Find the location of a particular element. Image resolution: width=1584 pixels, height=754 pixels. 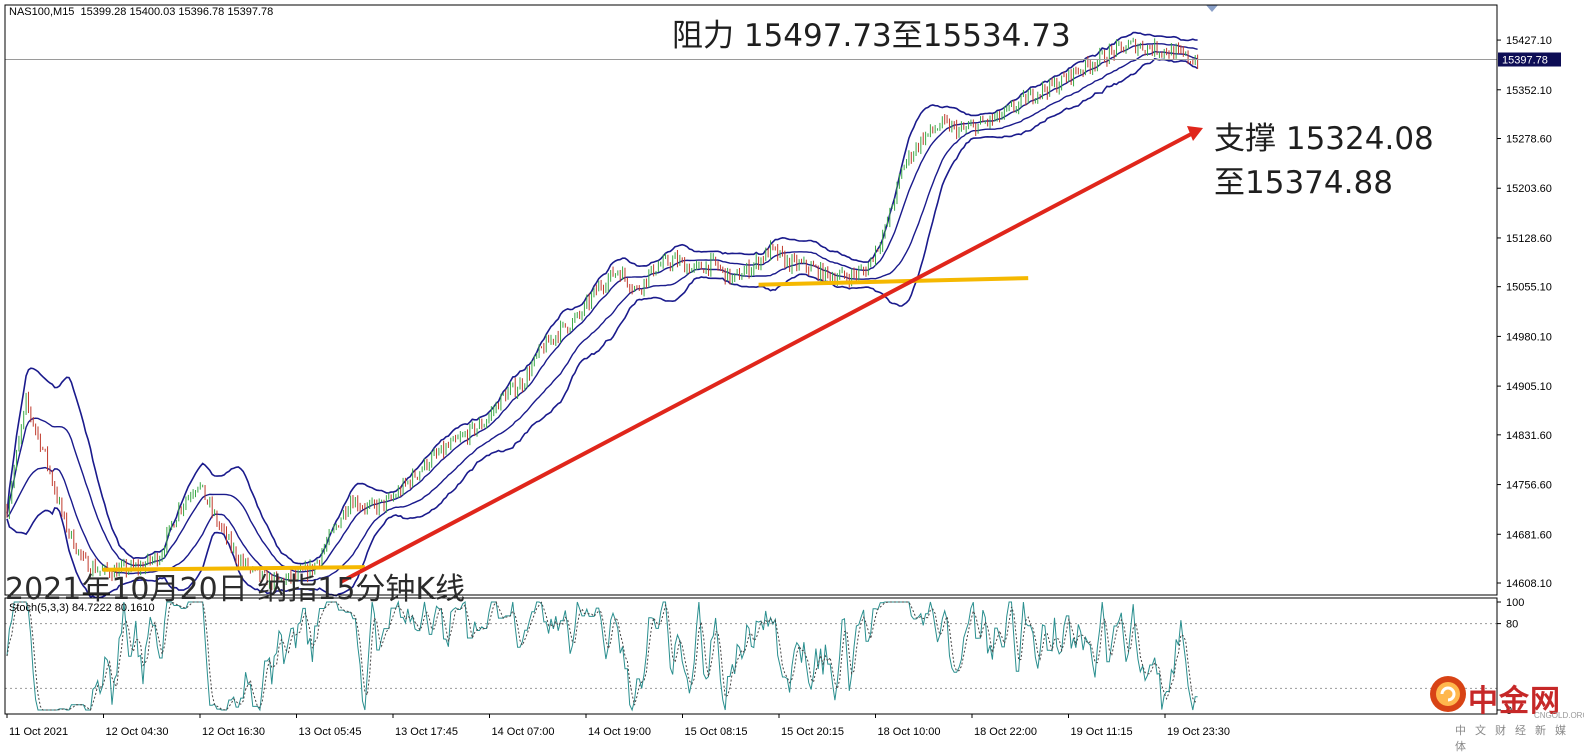

logo-subtitle: 中文财经新媒体 is located at coordinates (1515, 738).